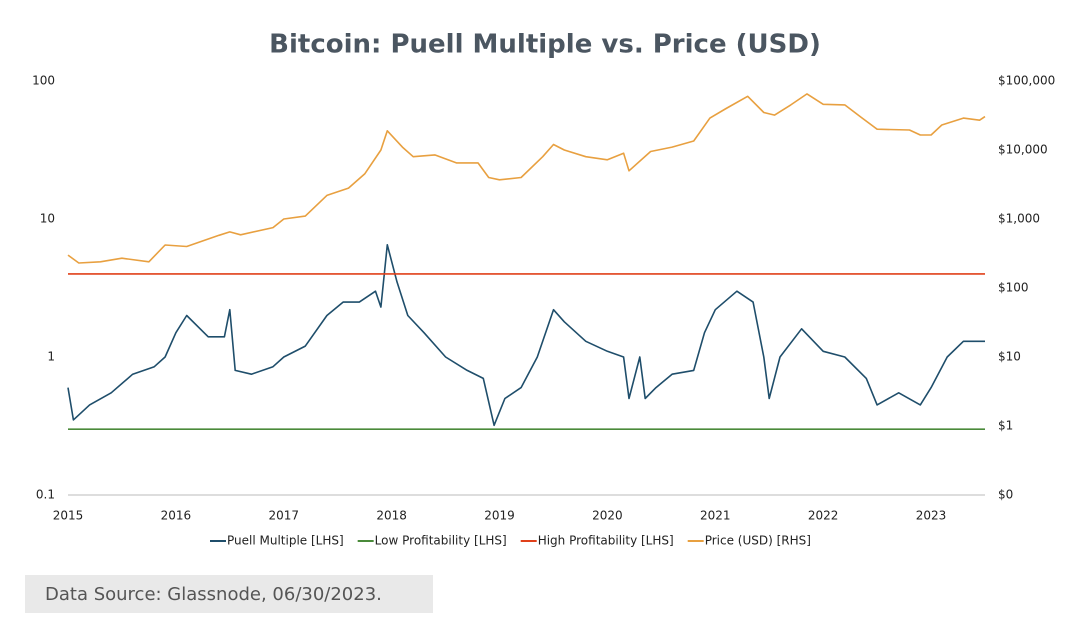 This screenshot has height=643, width=1080. I want to click on y2-tick-label: $0, so click(1005, 495).